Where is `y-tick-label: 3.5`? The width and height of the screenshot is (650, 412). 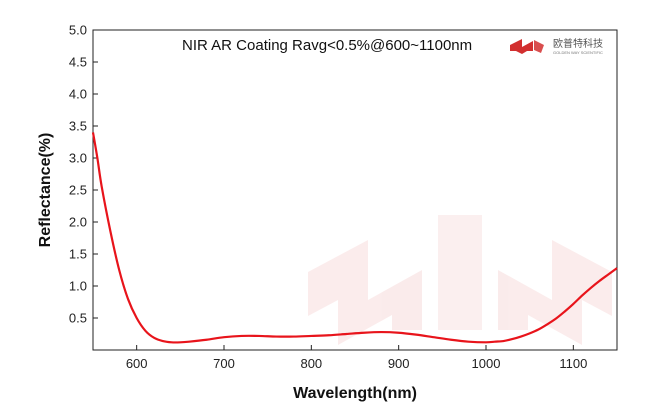 y-tick-label: 3.5 is located at coordinates (78, 126).